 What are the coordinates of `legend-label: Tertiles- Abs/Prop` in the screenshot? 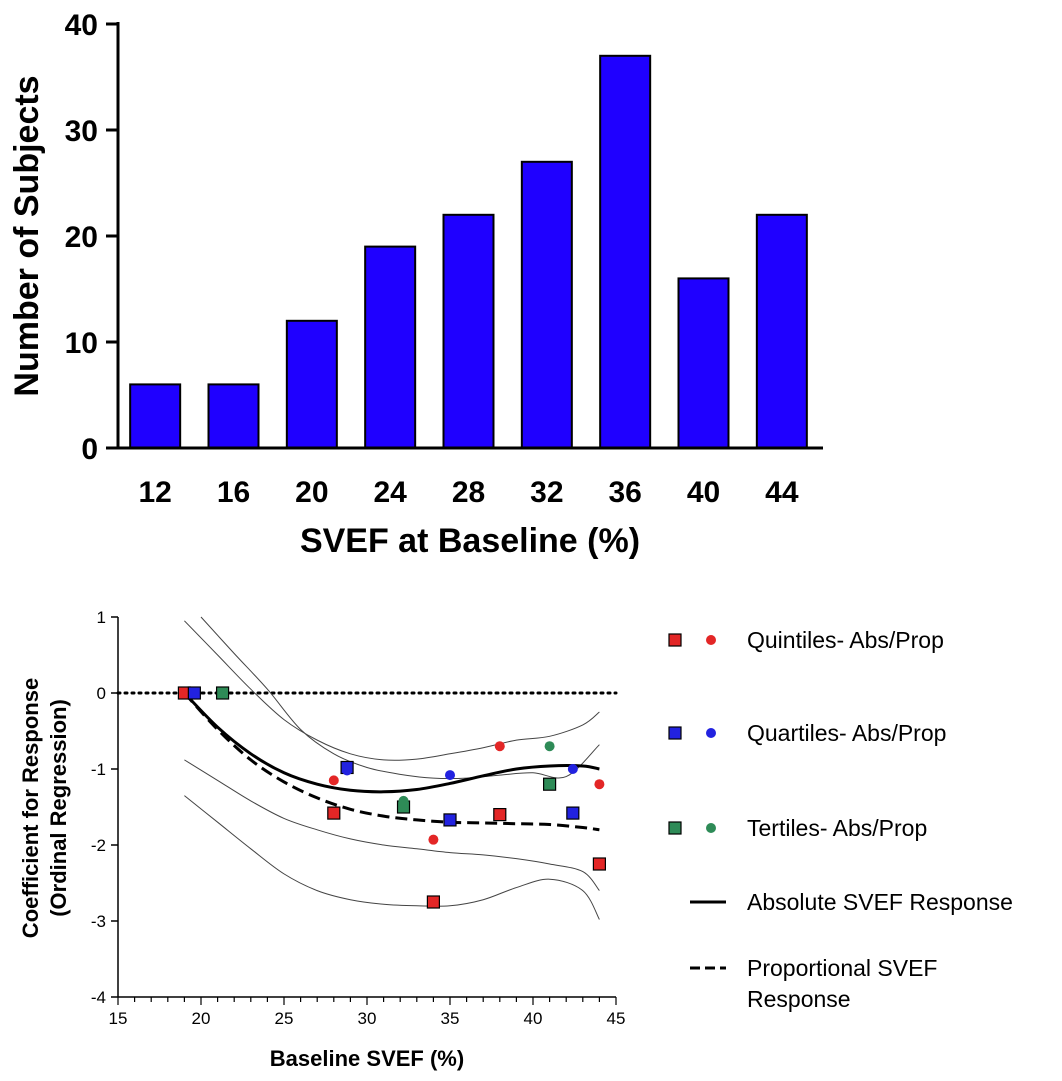 It's located at (837, 828).